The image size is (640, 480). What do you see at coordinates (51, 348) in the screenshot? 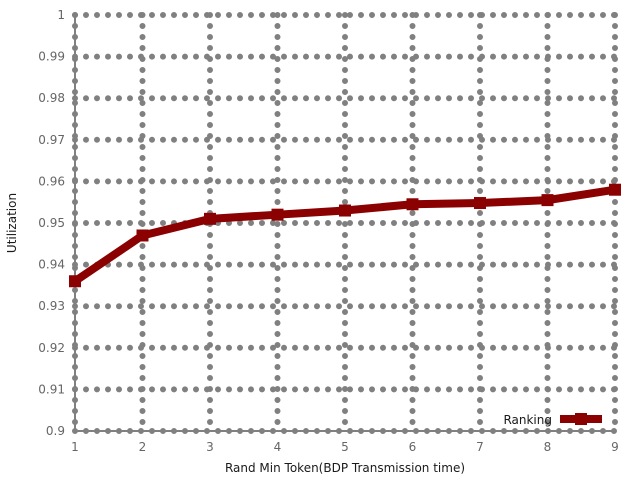
I see `y-tick-label: 0.92` at bounding box center [51, 348].